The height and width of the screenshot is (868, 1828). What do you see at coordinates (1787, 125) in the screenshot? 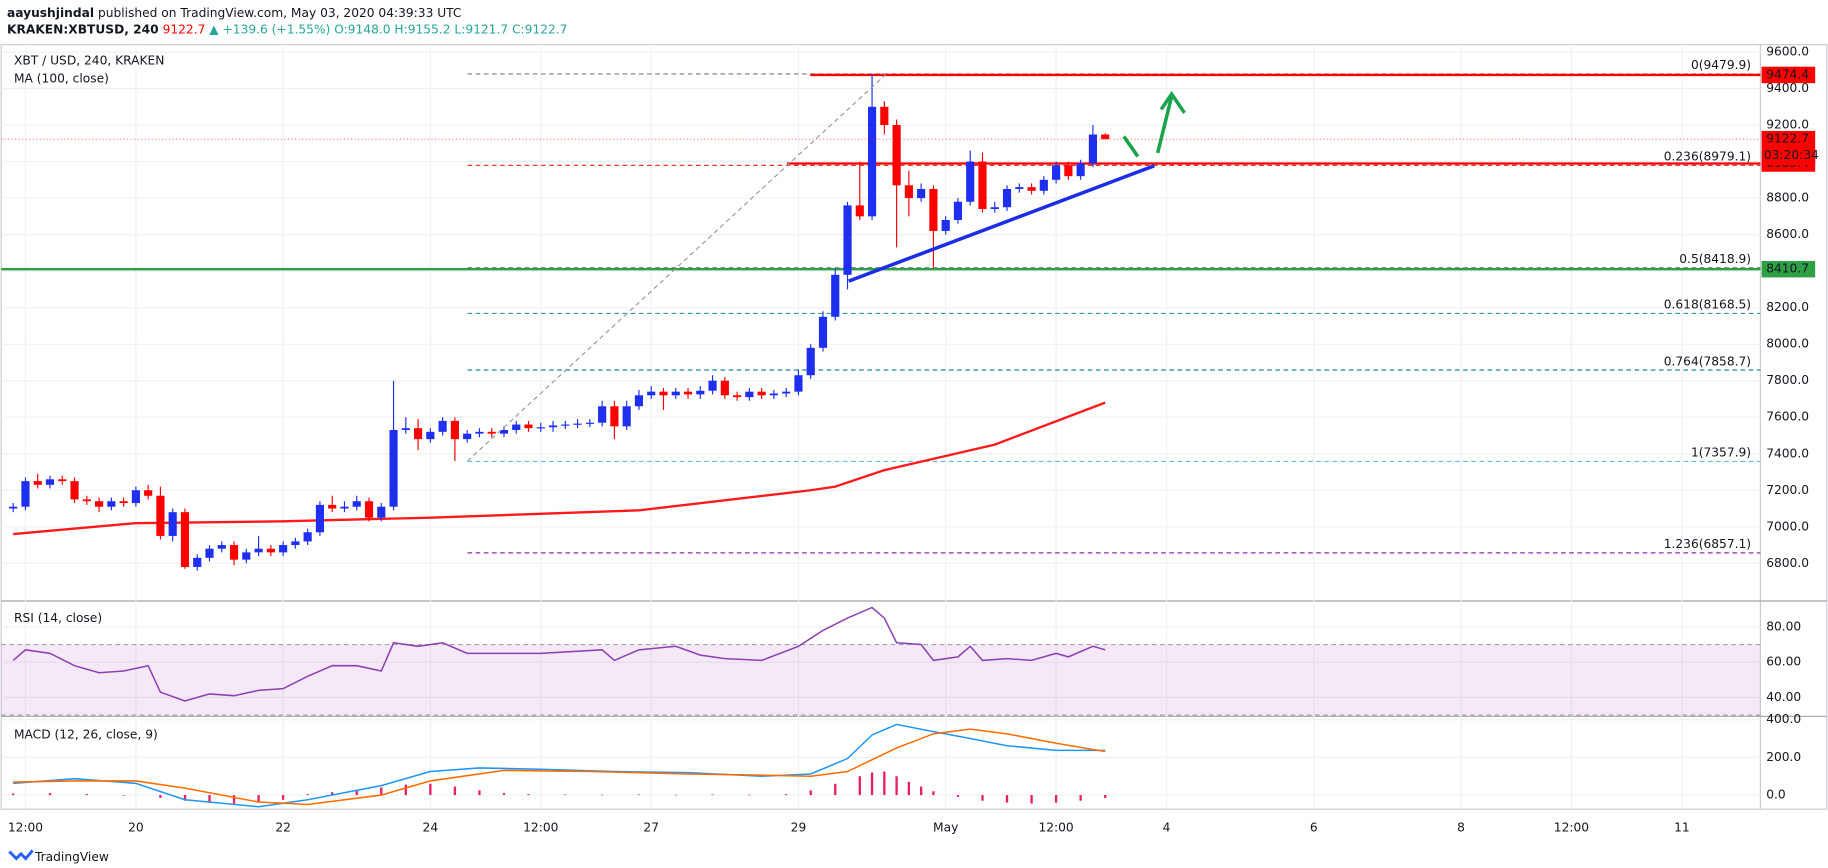
I see `y-tick-label: 9200.0` at bounding box center [1787, 125].